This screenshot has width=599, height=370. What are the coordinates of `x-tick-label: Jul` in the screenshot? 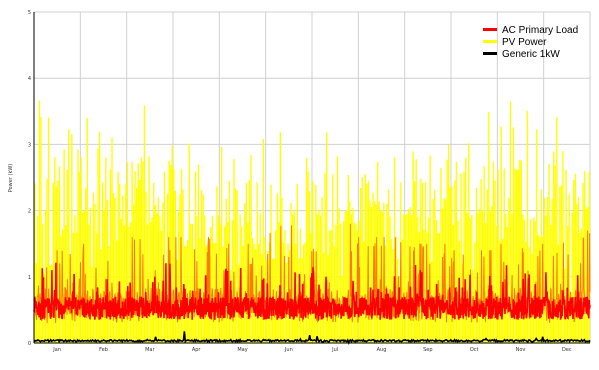 It's located at (334, 350).